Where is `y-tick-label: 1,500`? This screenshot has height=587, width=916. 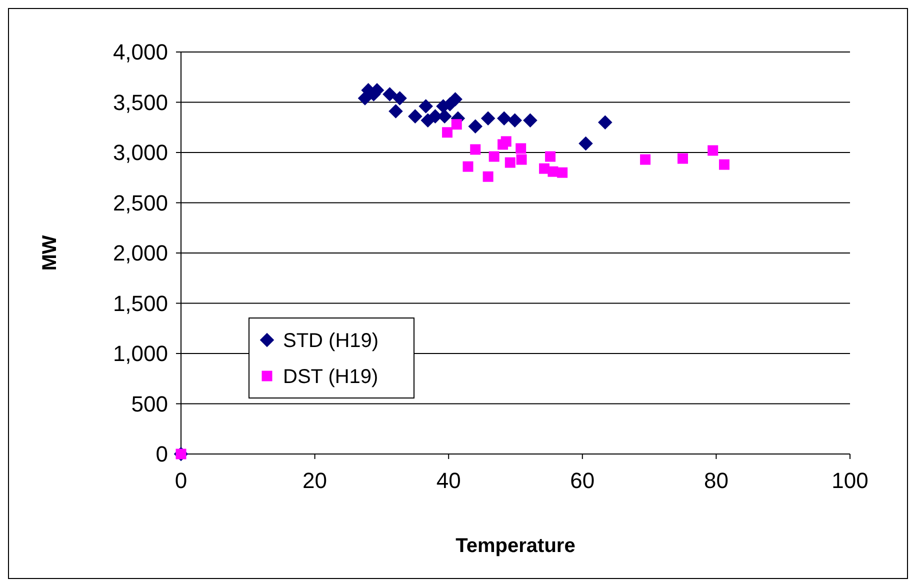
y-tick-label: 1,500 is located at coordinates (140, 303).